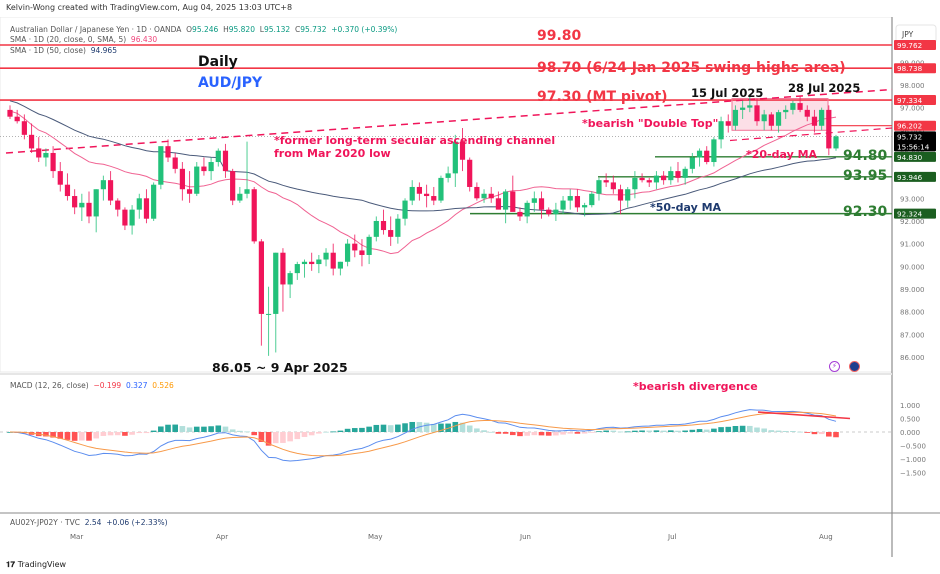 This screenshot has height=574, width=940. What do you see at coordinates (76, 537) in the screenshot?
I see `time-axis-label: Mar` at bounding box center [76, 537].